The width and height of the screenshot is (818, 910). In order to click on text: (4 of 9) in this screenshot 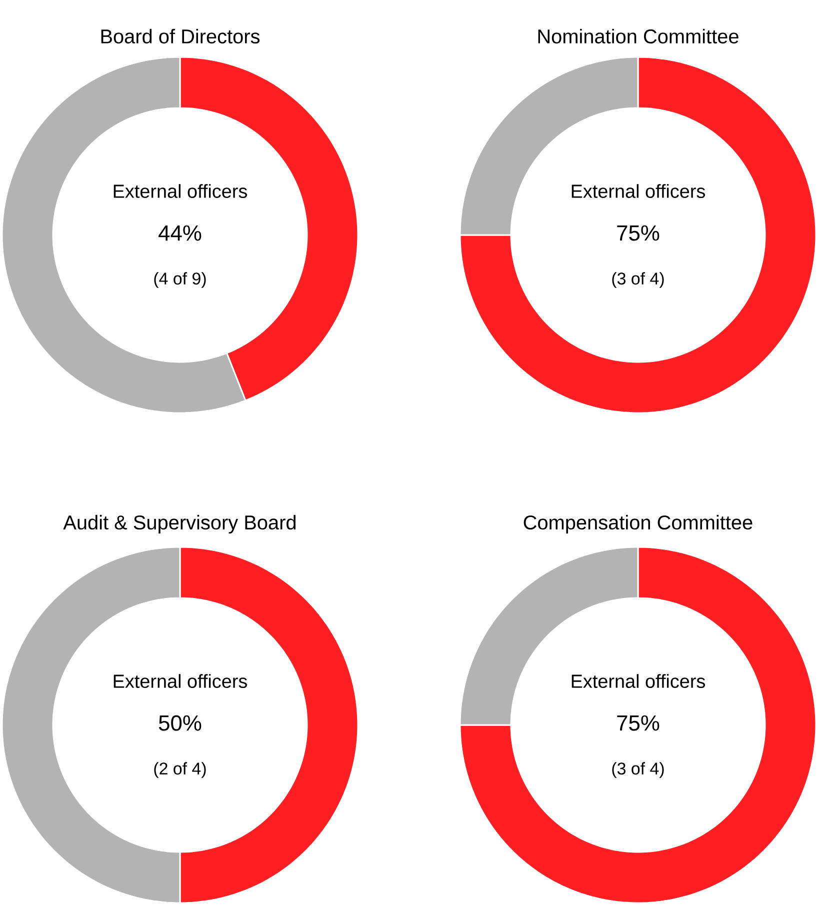, I will do `click(180, 280)`.